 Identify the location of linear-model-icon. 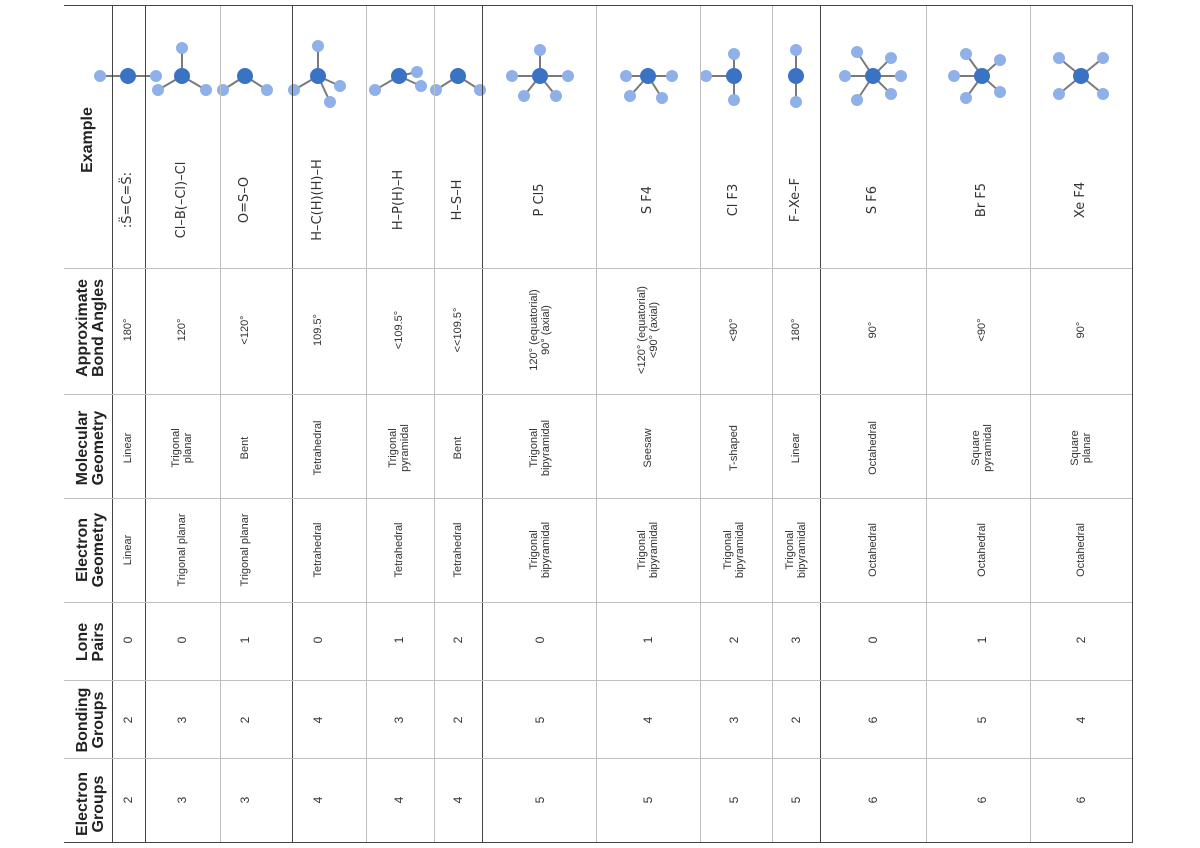
(128, 76).